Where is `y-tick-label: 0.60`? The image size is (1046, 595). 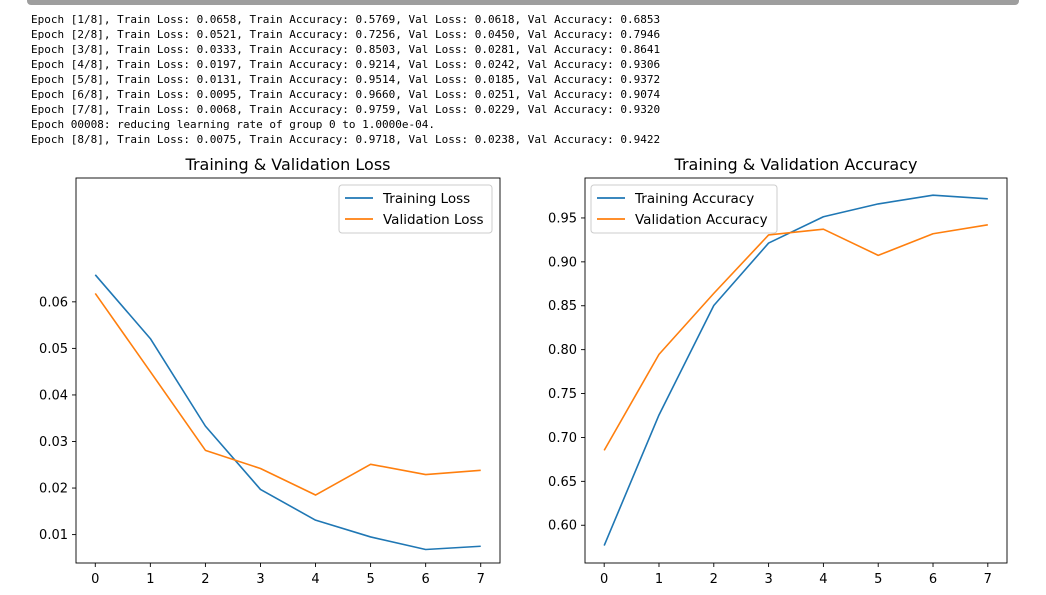 y-tick-label: 0.60 is located at coordinates (562, 526).